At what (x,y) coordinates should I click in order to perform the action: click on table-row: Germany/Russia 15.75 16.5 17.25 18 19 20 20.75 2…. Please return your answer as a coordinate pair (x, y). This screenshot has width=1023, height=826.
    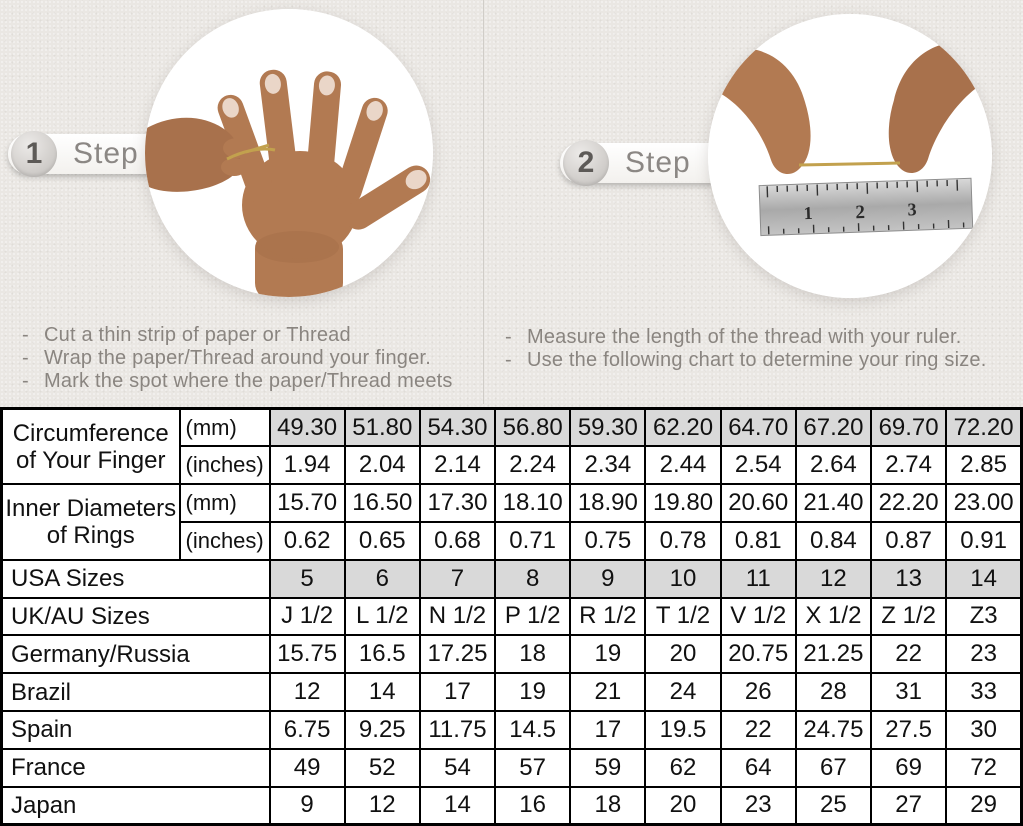
    Looking at the image, I should click on (511, 654).